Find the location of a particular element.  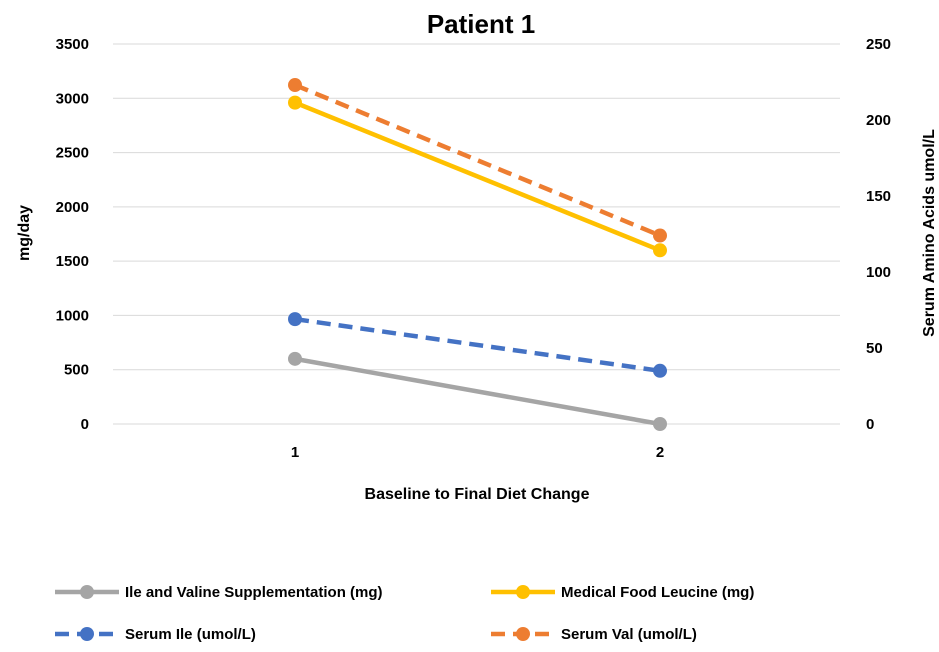

x-tick-label: 2 is located at coordinates (660, 452).